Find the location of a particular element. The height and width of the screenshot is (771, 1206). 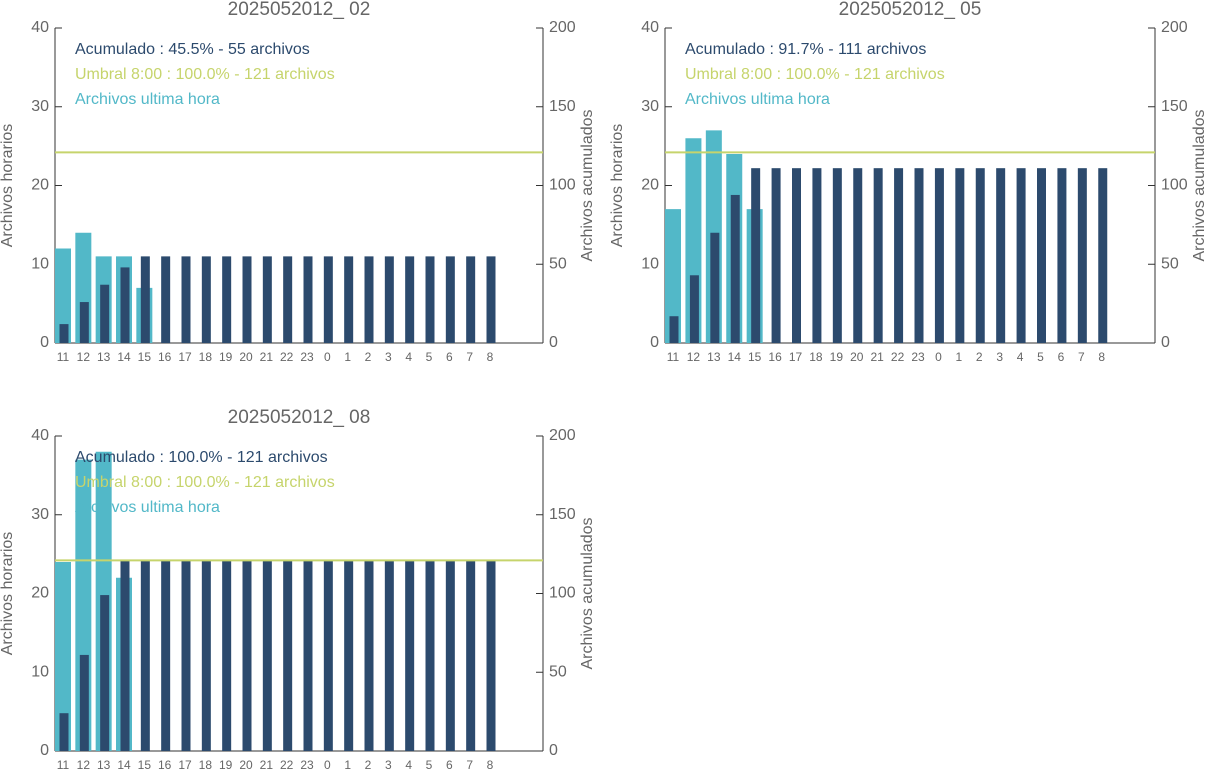

y2-tick-label: 0 is located at coordinates (1165, 342).